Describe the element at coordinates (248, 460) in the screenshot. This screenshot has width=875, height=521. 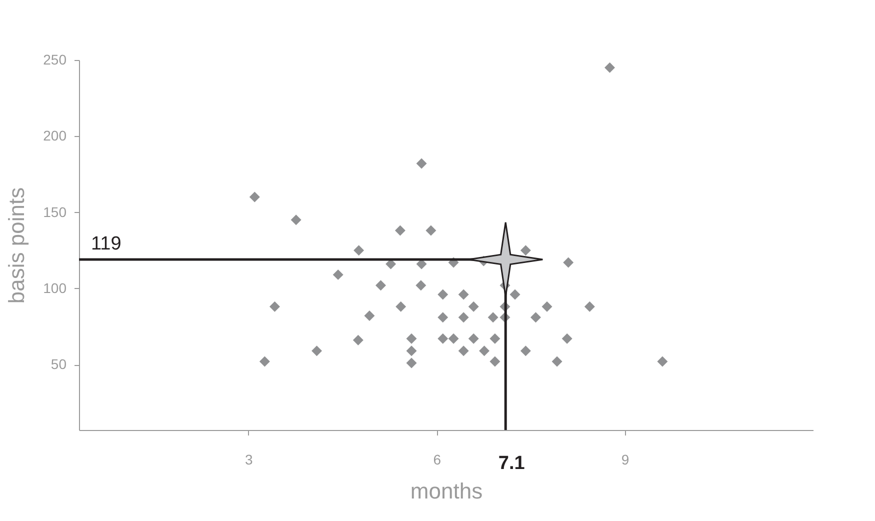
I see `x-tick-label: 3` at that location.